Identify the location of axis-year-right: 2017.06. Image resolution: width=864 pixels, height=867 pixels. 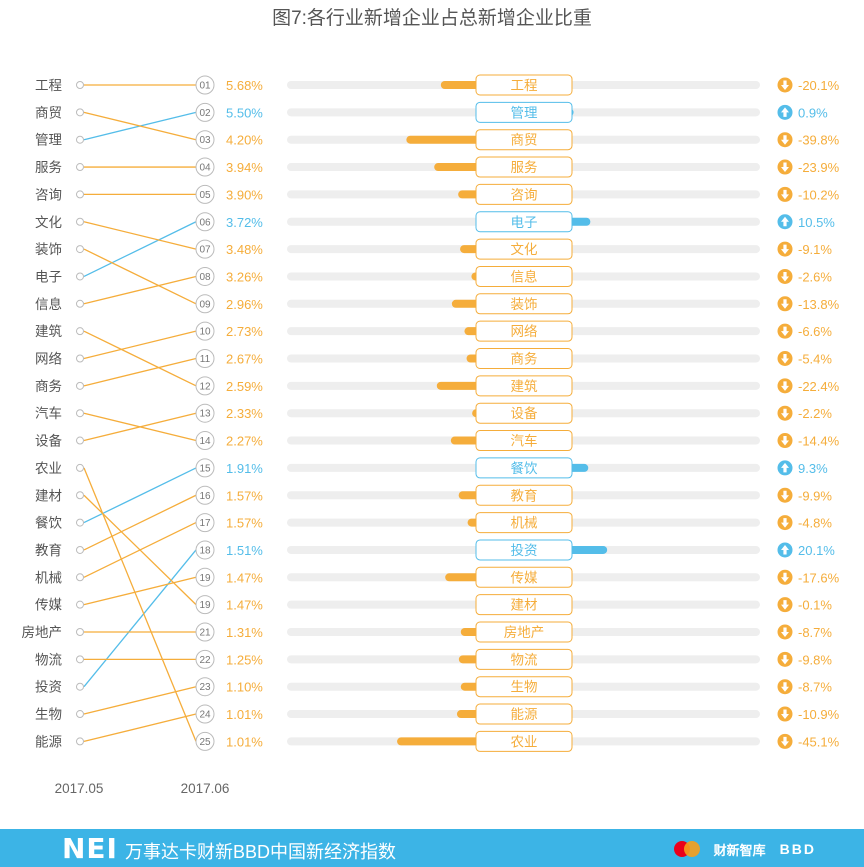
(205, 788).